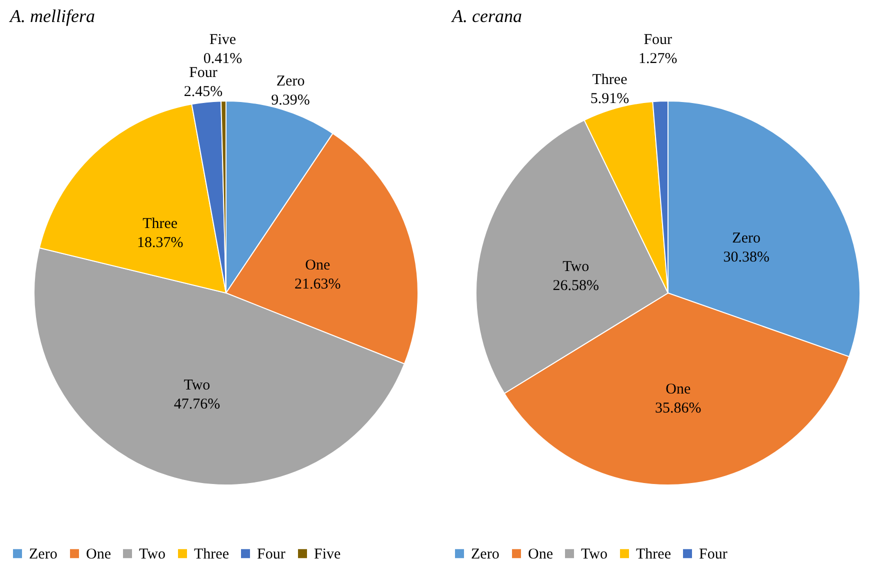 Image resolution: width=888 pixels, height=579 pixels. I want to click on slice-label: Five, so click(222, 40).